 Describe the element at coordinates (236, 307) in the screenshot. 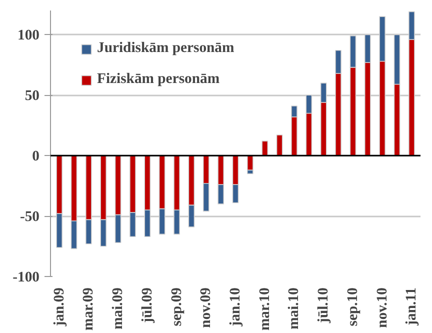

I see `x-tick-label: jan.10` at that location.